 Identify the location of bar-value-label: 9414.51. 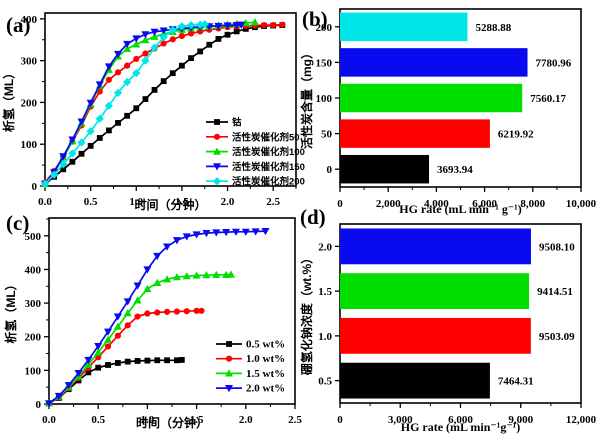
(555, 292).